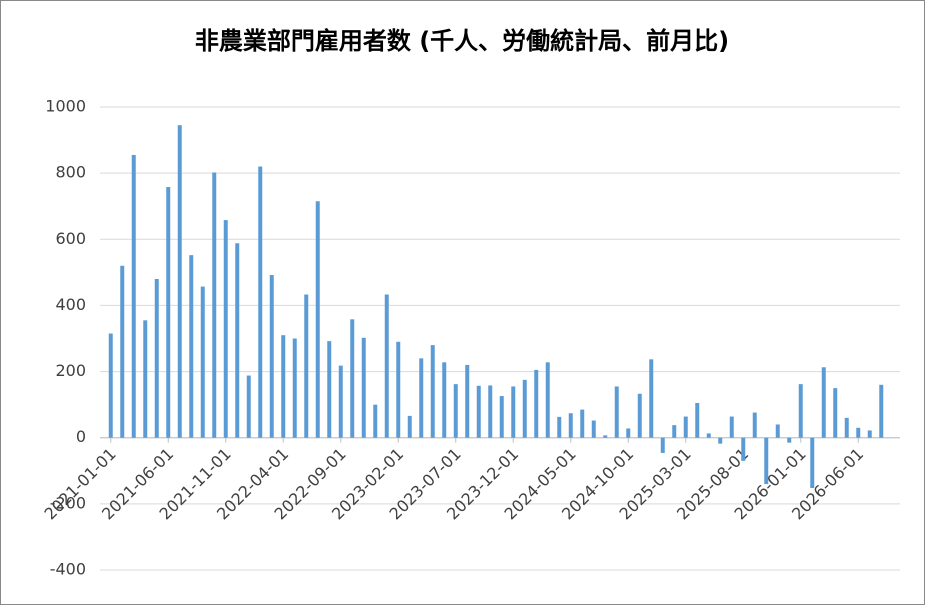  I want to click on y-tick-label: -200, so click(68, 502).